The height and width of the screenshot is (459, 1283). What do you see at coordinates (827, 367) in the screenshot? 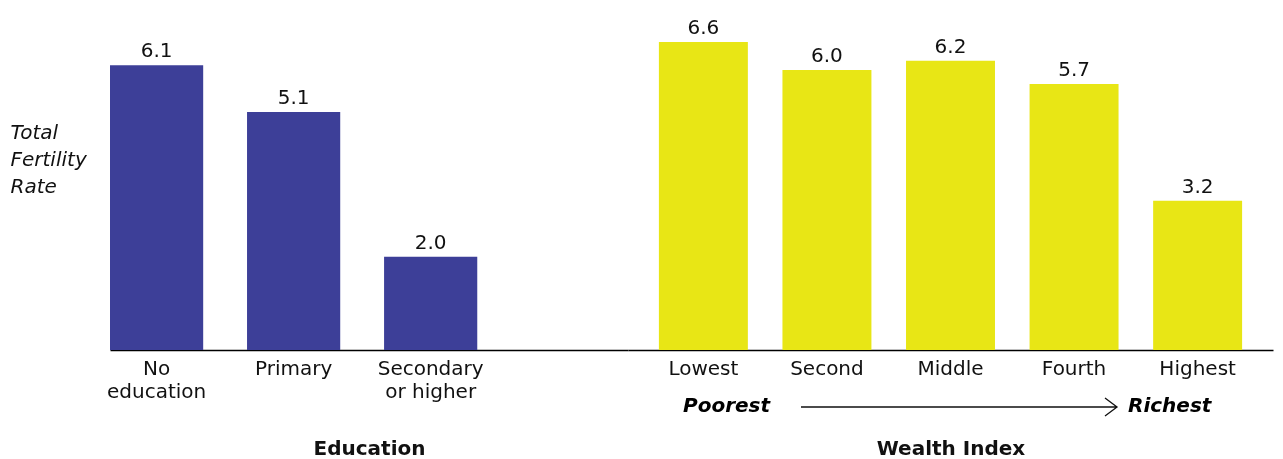
I see `x-tick-label: Second` at bounding box center [827, 367].